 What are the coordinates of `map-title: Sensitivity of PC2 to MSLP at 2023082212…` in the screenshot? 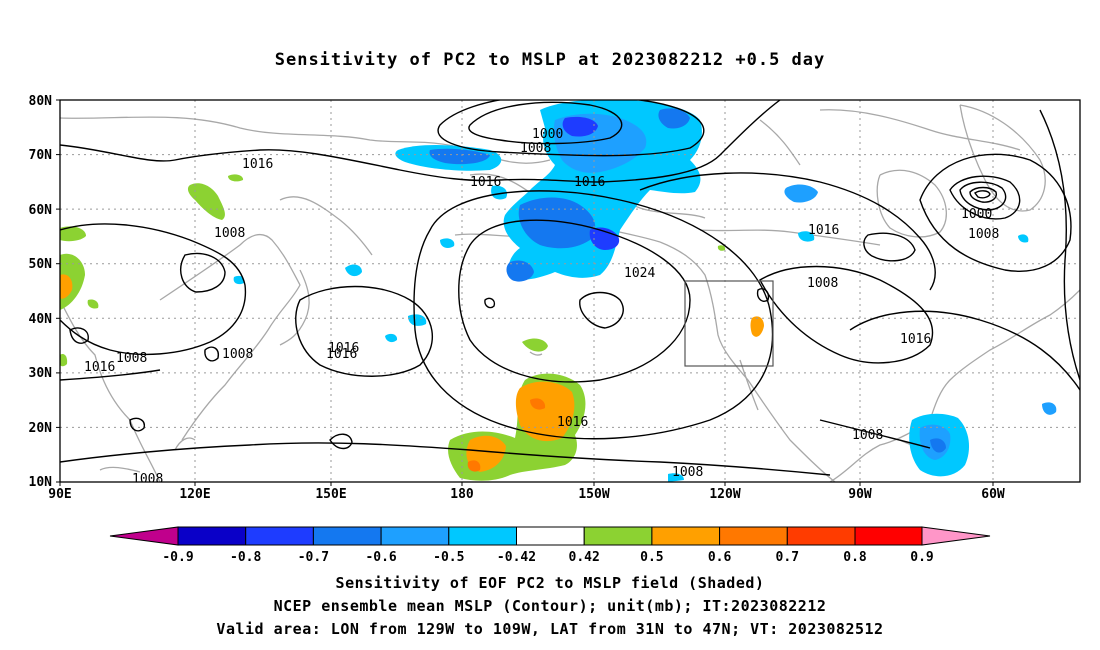 It's located at (550, 60).